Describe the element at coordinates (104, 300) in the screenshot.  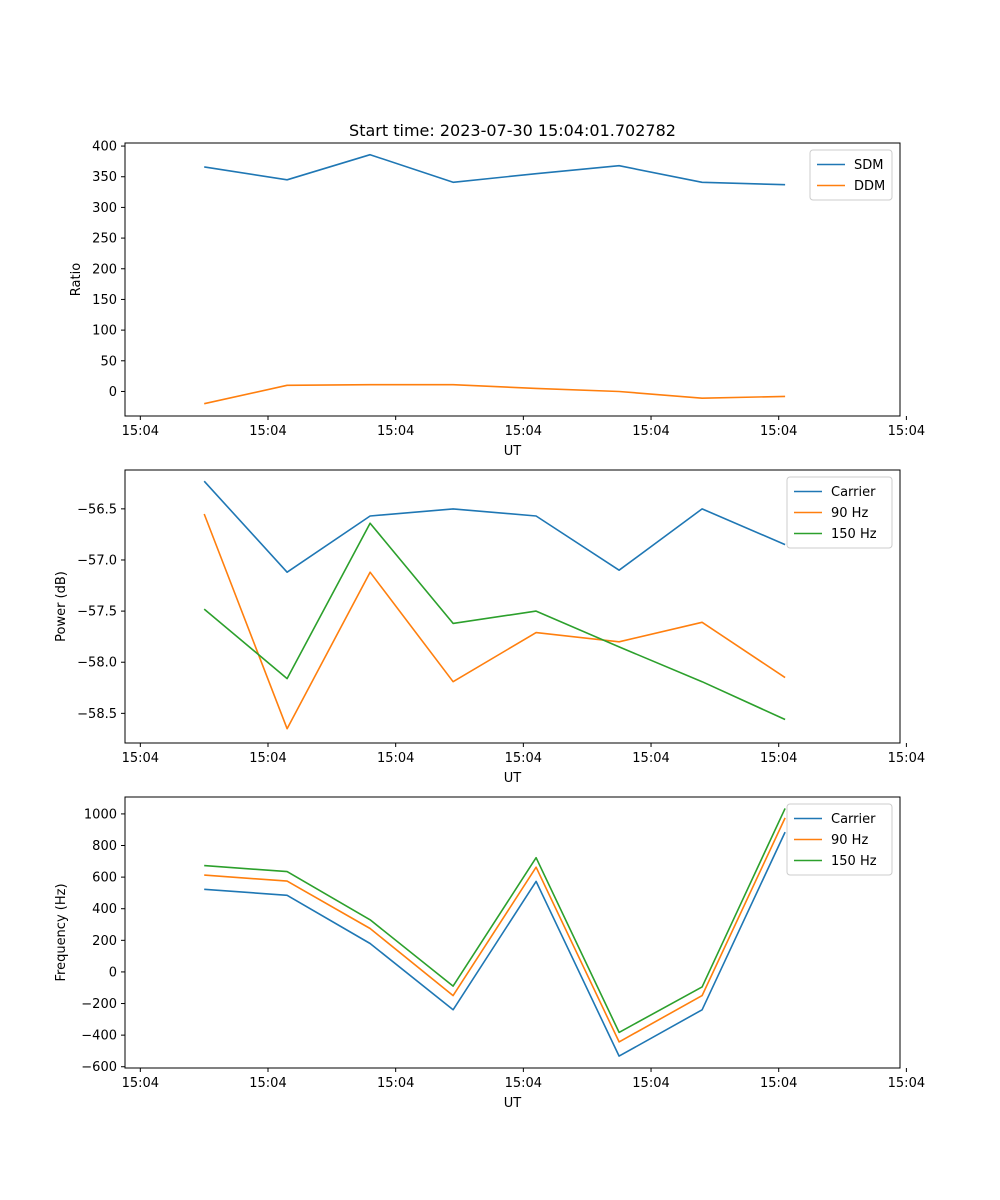
I see `y-tick-label: 150` at that location.